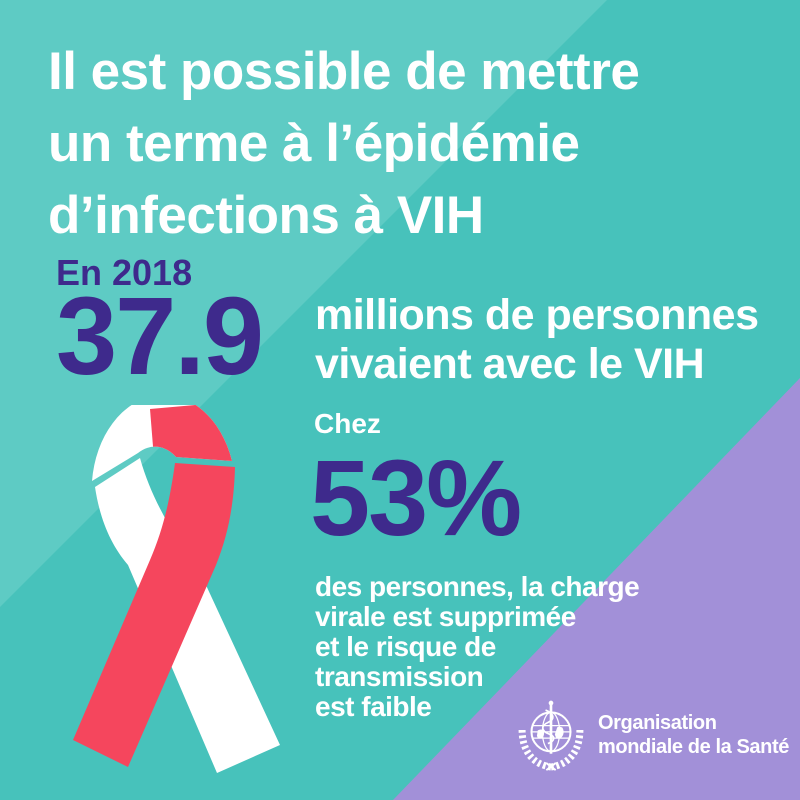 The image size is (800, 800). Describe the element at coordinates (537, 315) in the screenshot. I see `stat1-desc-line-1: millions de personnes` at that location.